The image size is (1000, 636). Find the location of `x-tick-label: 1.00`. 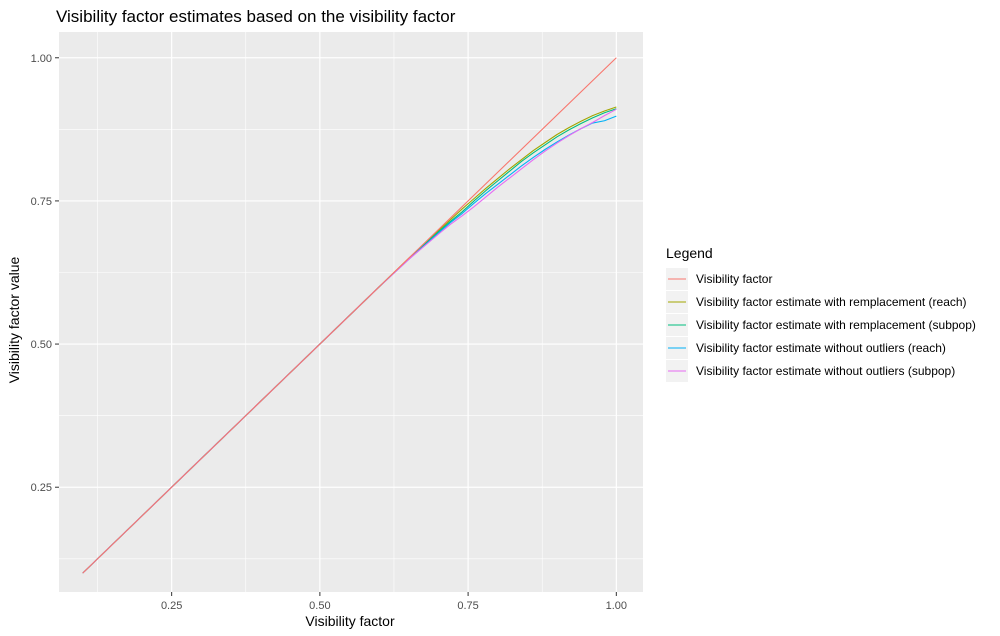

x-tick-label: 1.00 is located at coordinates (616, 606).